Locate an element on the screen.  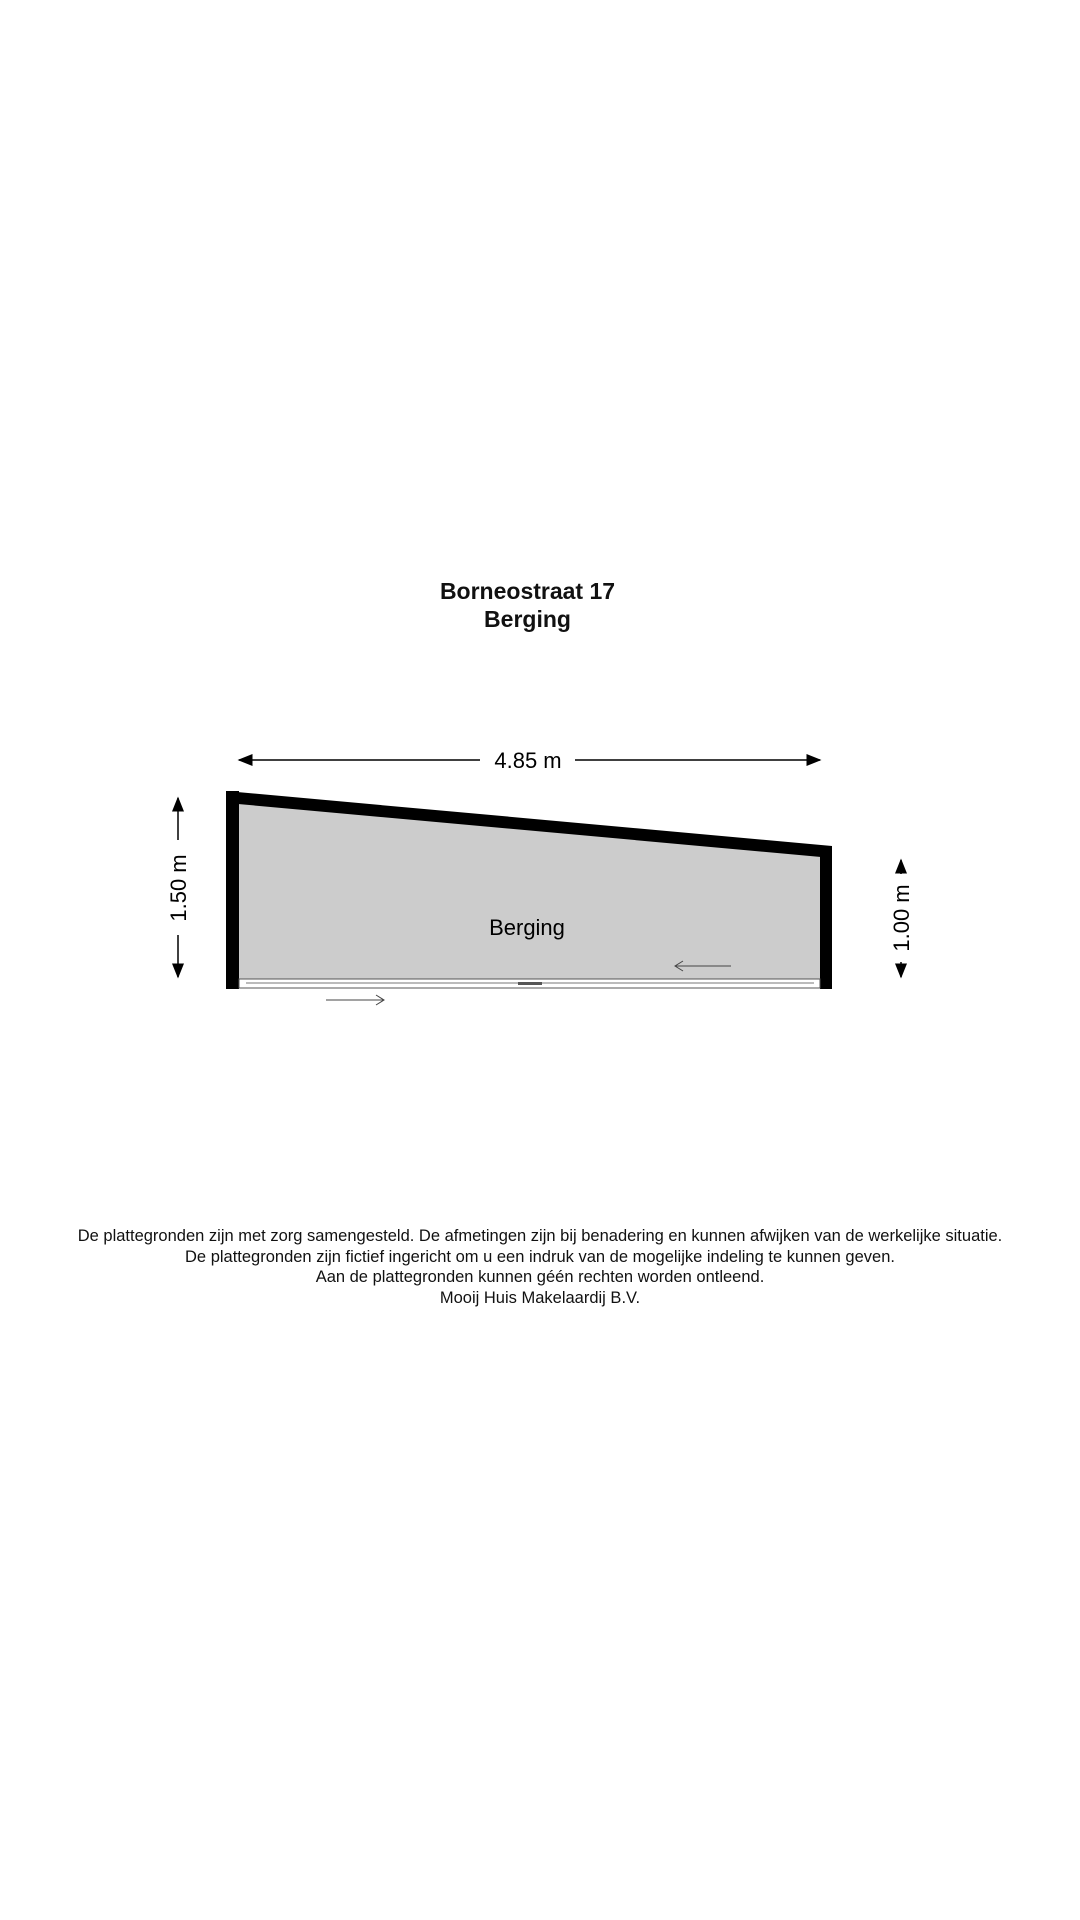
width-dimension-label: 4.85 m is located at coordinates (527, 760).